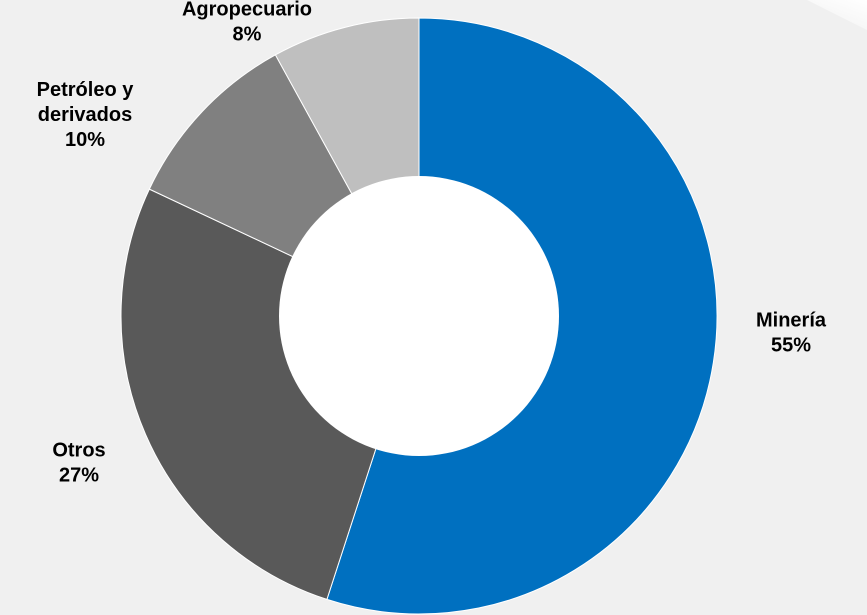 This screenshot has height=615, width=867. What do you see at coordinates (791, 321) in the screenshot?
I see `category-label: Minería` at bounding box center [791, 321].